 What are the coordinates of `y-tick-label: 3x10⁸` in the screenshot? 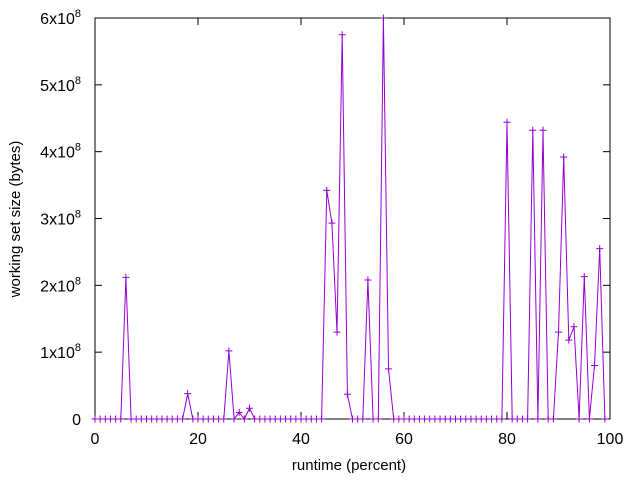 It's located at (60, 219).